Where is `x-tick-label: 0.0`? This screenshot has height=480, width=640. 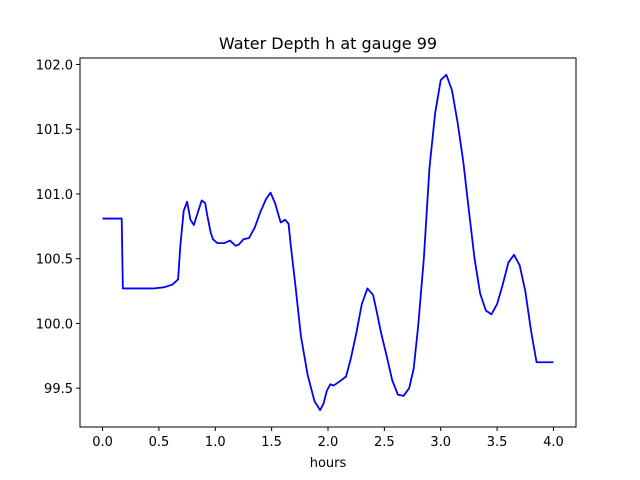
x-tick-label: 0.0 is located at coordinates (102, 442).